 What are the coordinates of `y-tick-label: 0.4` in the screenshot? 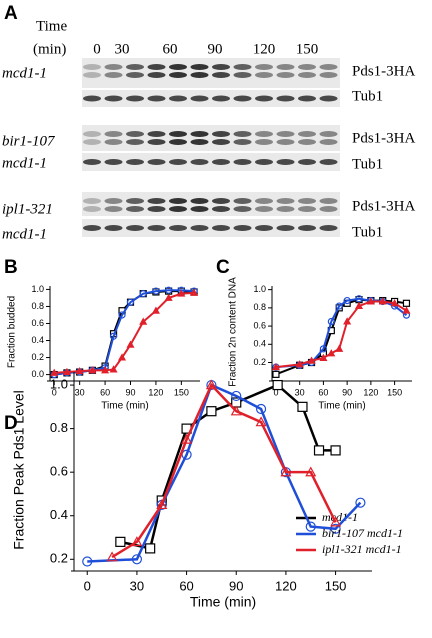 It's located at (259, 344).